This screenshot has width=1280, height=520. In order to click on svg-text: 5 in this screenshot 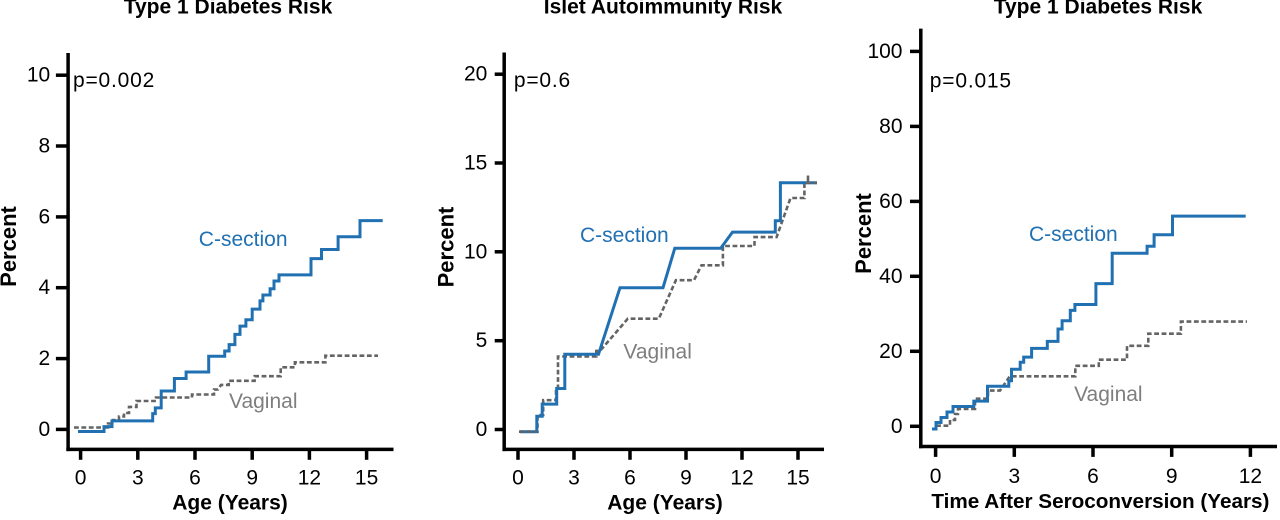, I will do `click(482, 340)`.